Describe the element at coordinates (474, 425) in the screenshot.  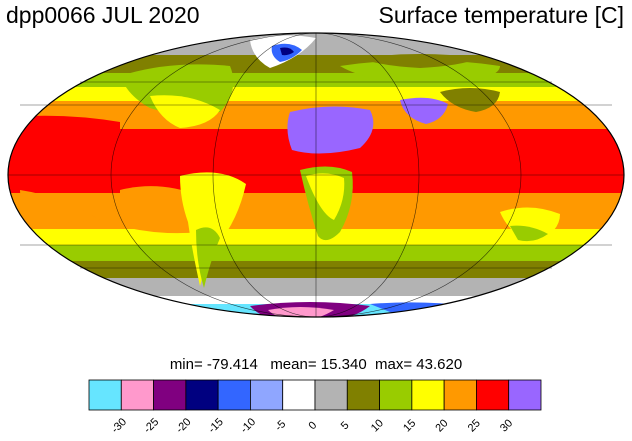
I see `colorbar-tick-label: 25` at that location.